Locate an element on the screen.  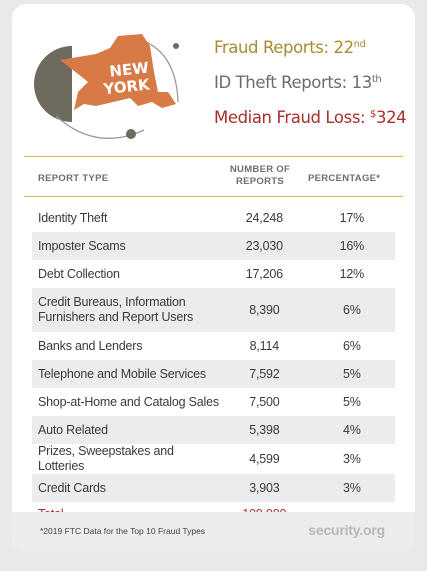
median-fraud-loss-stat: Median Fraud Loss: $324 is located at coordinates (310, 117).